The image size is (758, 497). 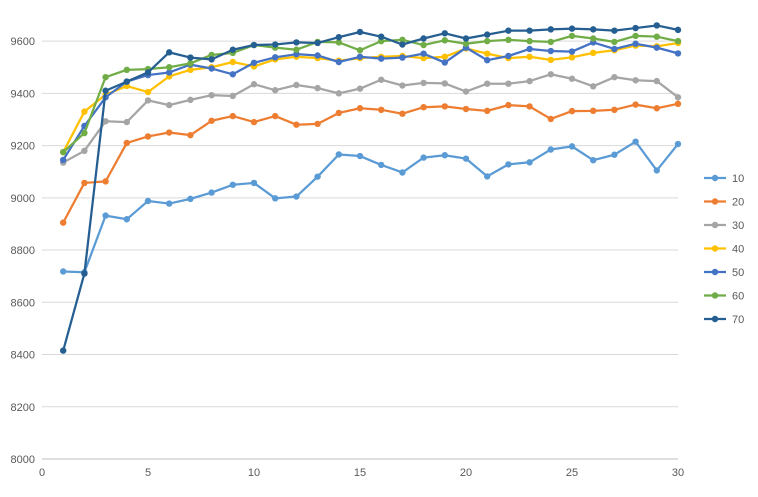 What do you see at coordinates (23, 303) in the screenshot?
I see `y-tick-label: 8600` at bounding box center [23, 303].